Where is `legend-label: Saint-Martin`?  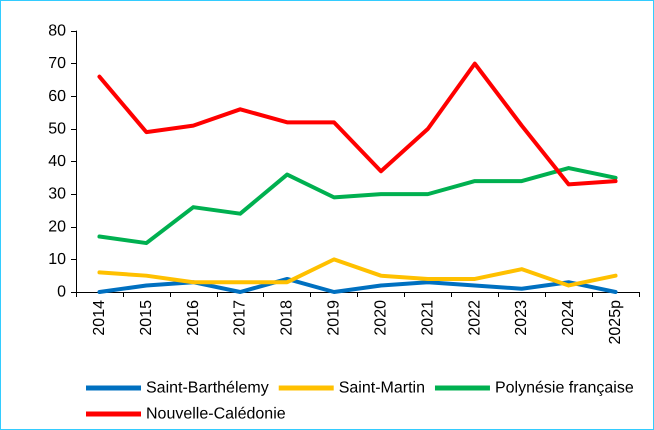
legend-label: Saint-Martin is located at coordinates (381, 388).